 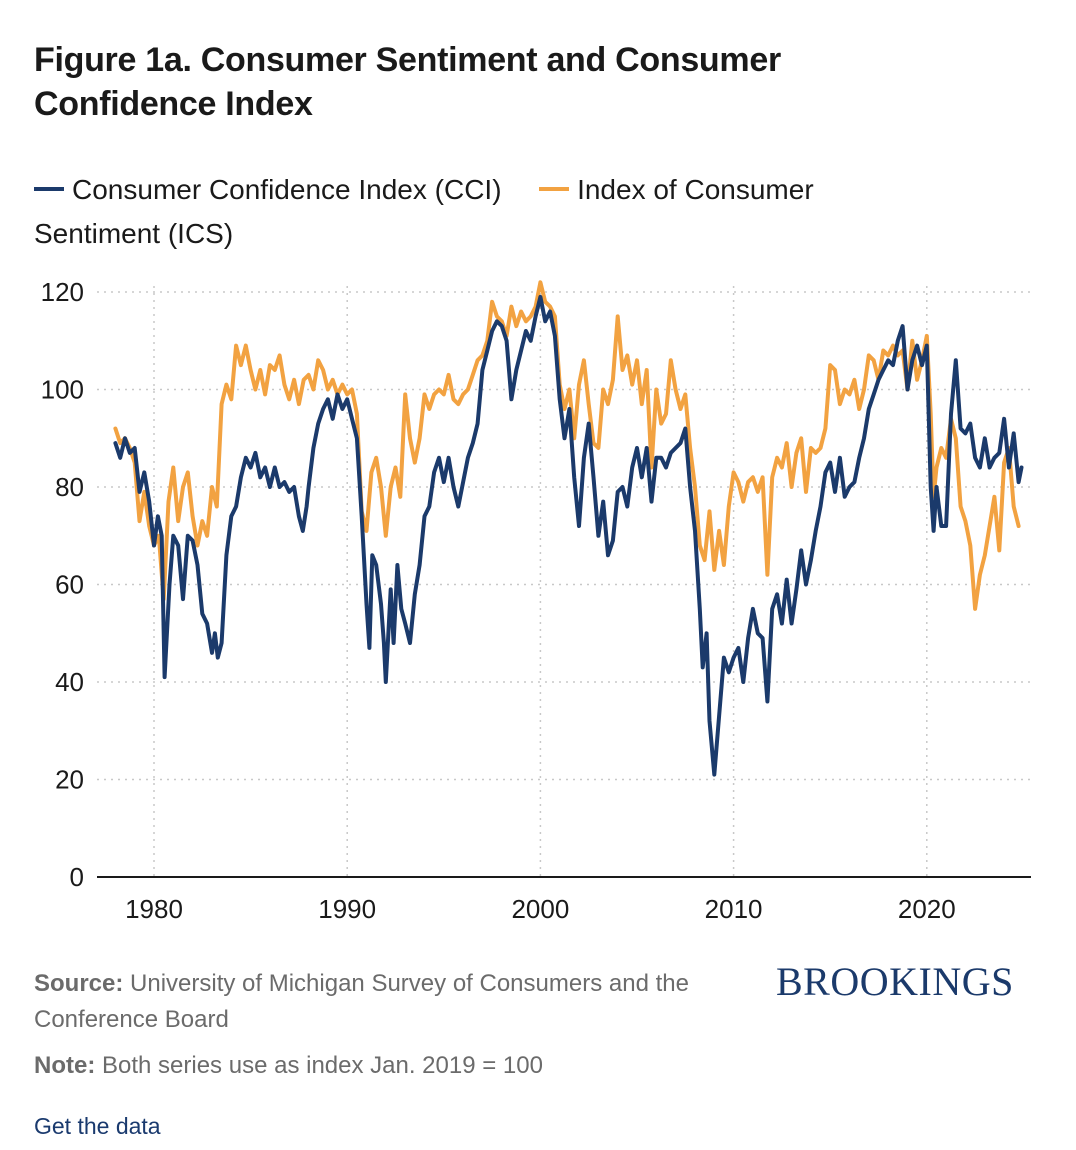 I want to click on y-tick-label: 40, so click(x=69, y=682).